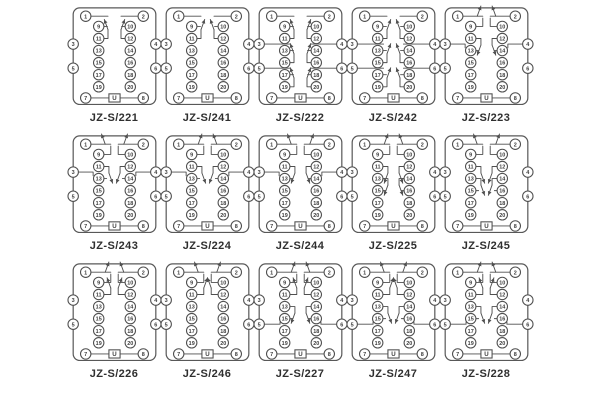 The width and height of the screenshot is (600, 400). What do you see at coordinates (421, 355) in the screenshot?
I see `terminal-8-number: 8` at bounding box center [421, 355].